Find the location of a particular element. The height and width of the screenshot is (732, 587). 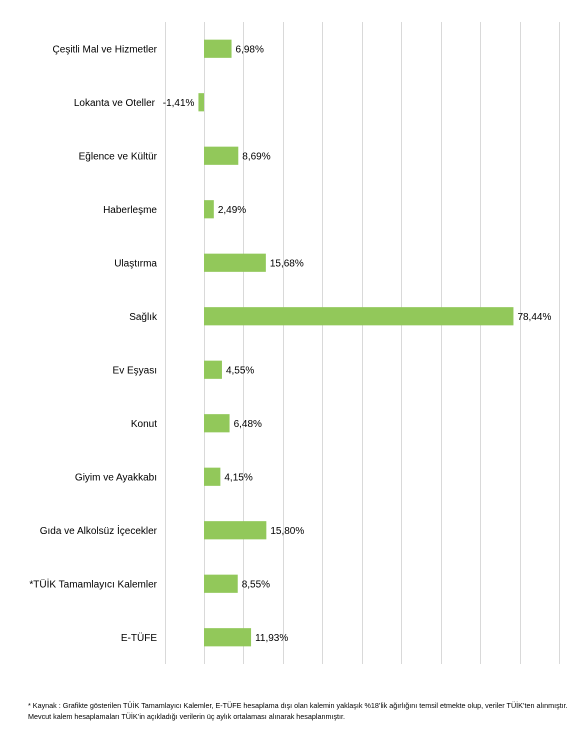

value-label: 8,69% is located at coordinates (256, 156).